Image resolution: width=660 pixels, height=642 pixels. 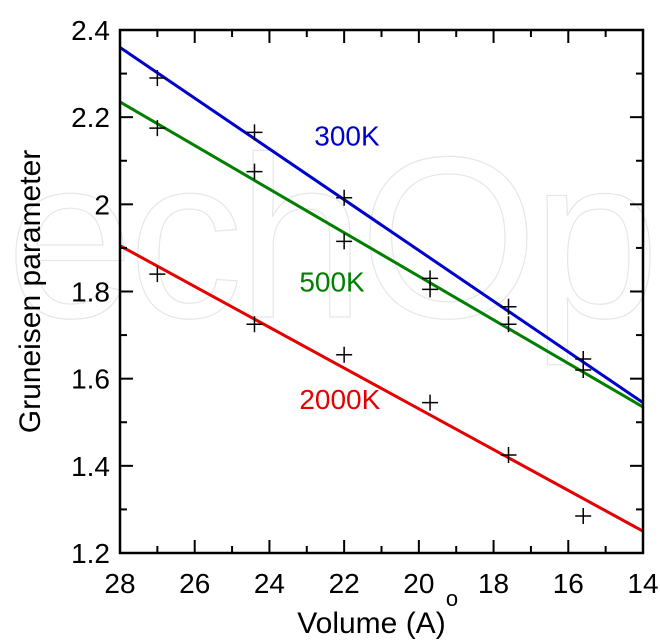 I want to click on series-labels-group: 300K 500K 2000K, so click(x=339, y=267).